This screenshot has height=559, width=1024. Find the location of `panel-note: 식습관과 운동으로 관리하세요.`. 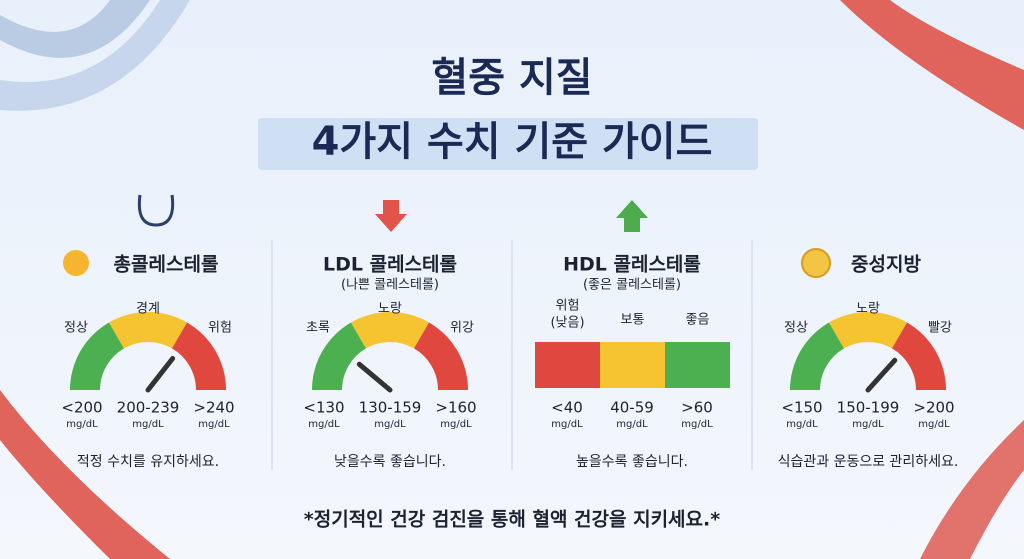

panel-note: 식습관과 운동으로 관리하세요. is located at coordinates (868, 462).